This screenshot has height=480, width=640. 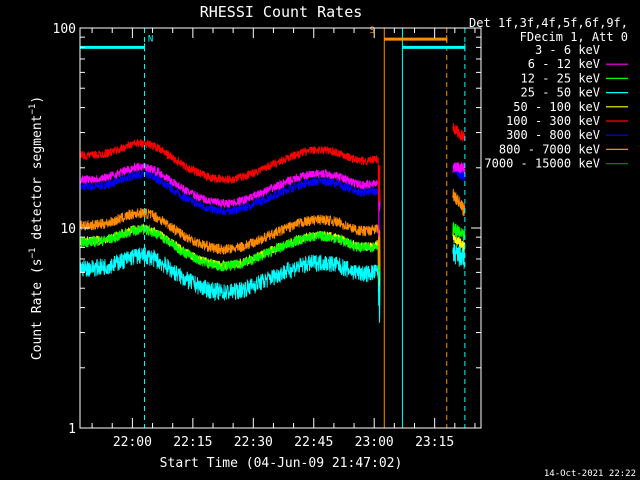 I want to click on x-tick-label-3: 22:45, so click(x=313, y=442).